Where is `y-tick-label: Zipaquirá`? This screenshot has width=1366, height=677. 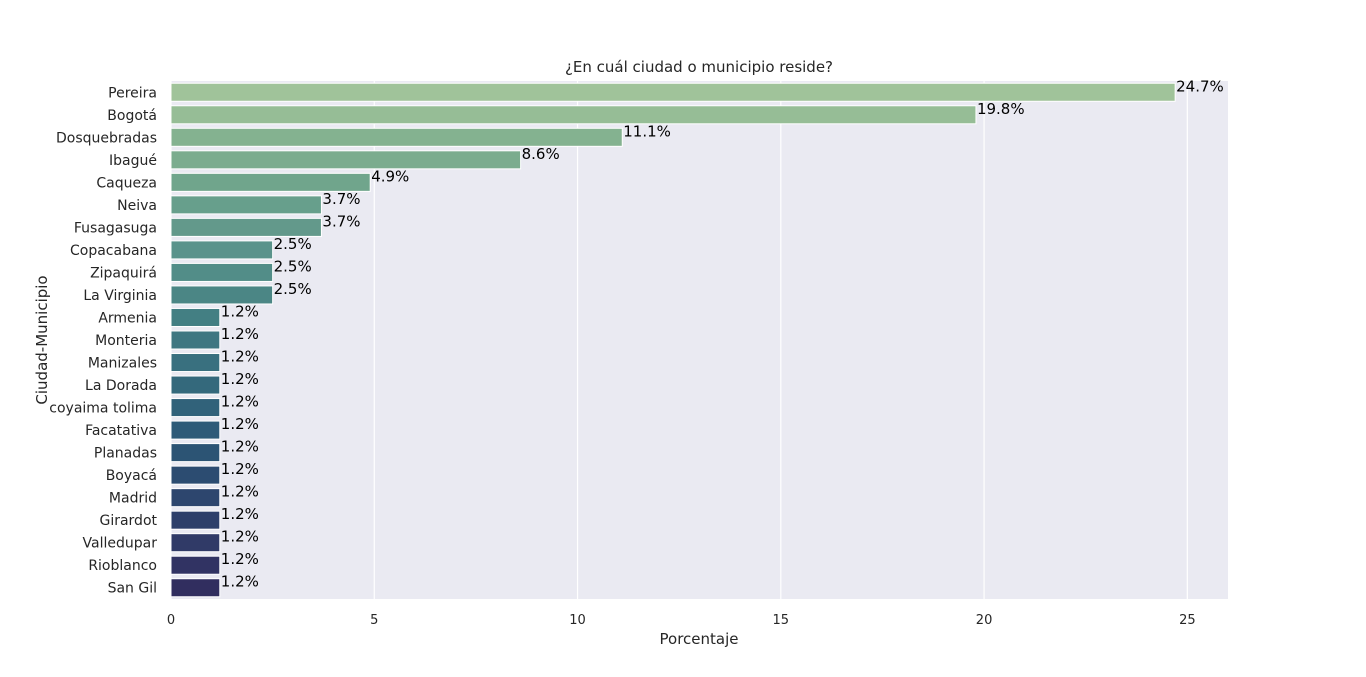 y-tick-label: Zipaquirá is located at coordinates (123, 273).